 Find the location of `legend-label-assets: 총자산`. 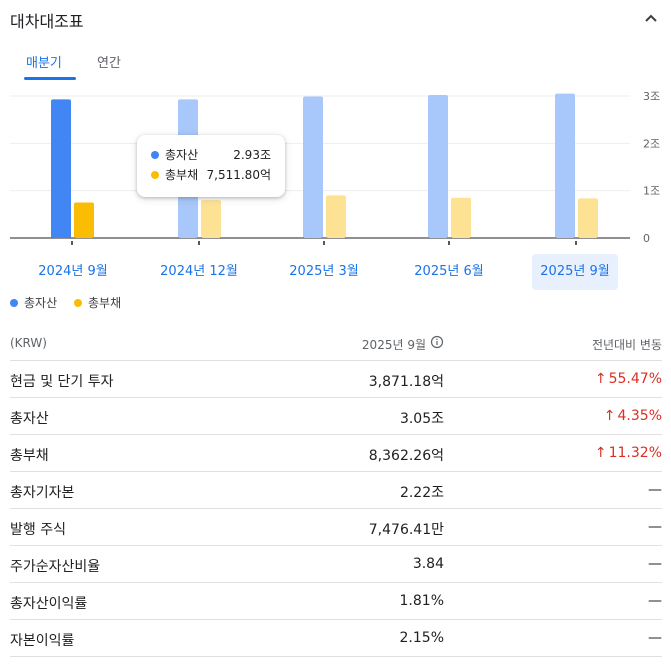

legend-label-assets: 총자산 is located at coordinates (41, 303).